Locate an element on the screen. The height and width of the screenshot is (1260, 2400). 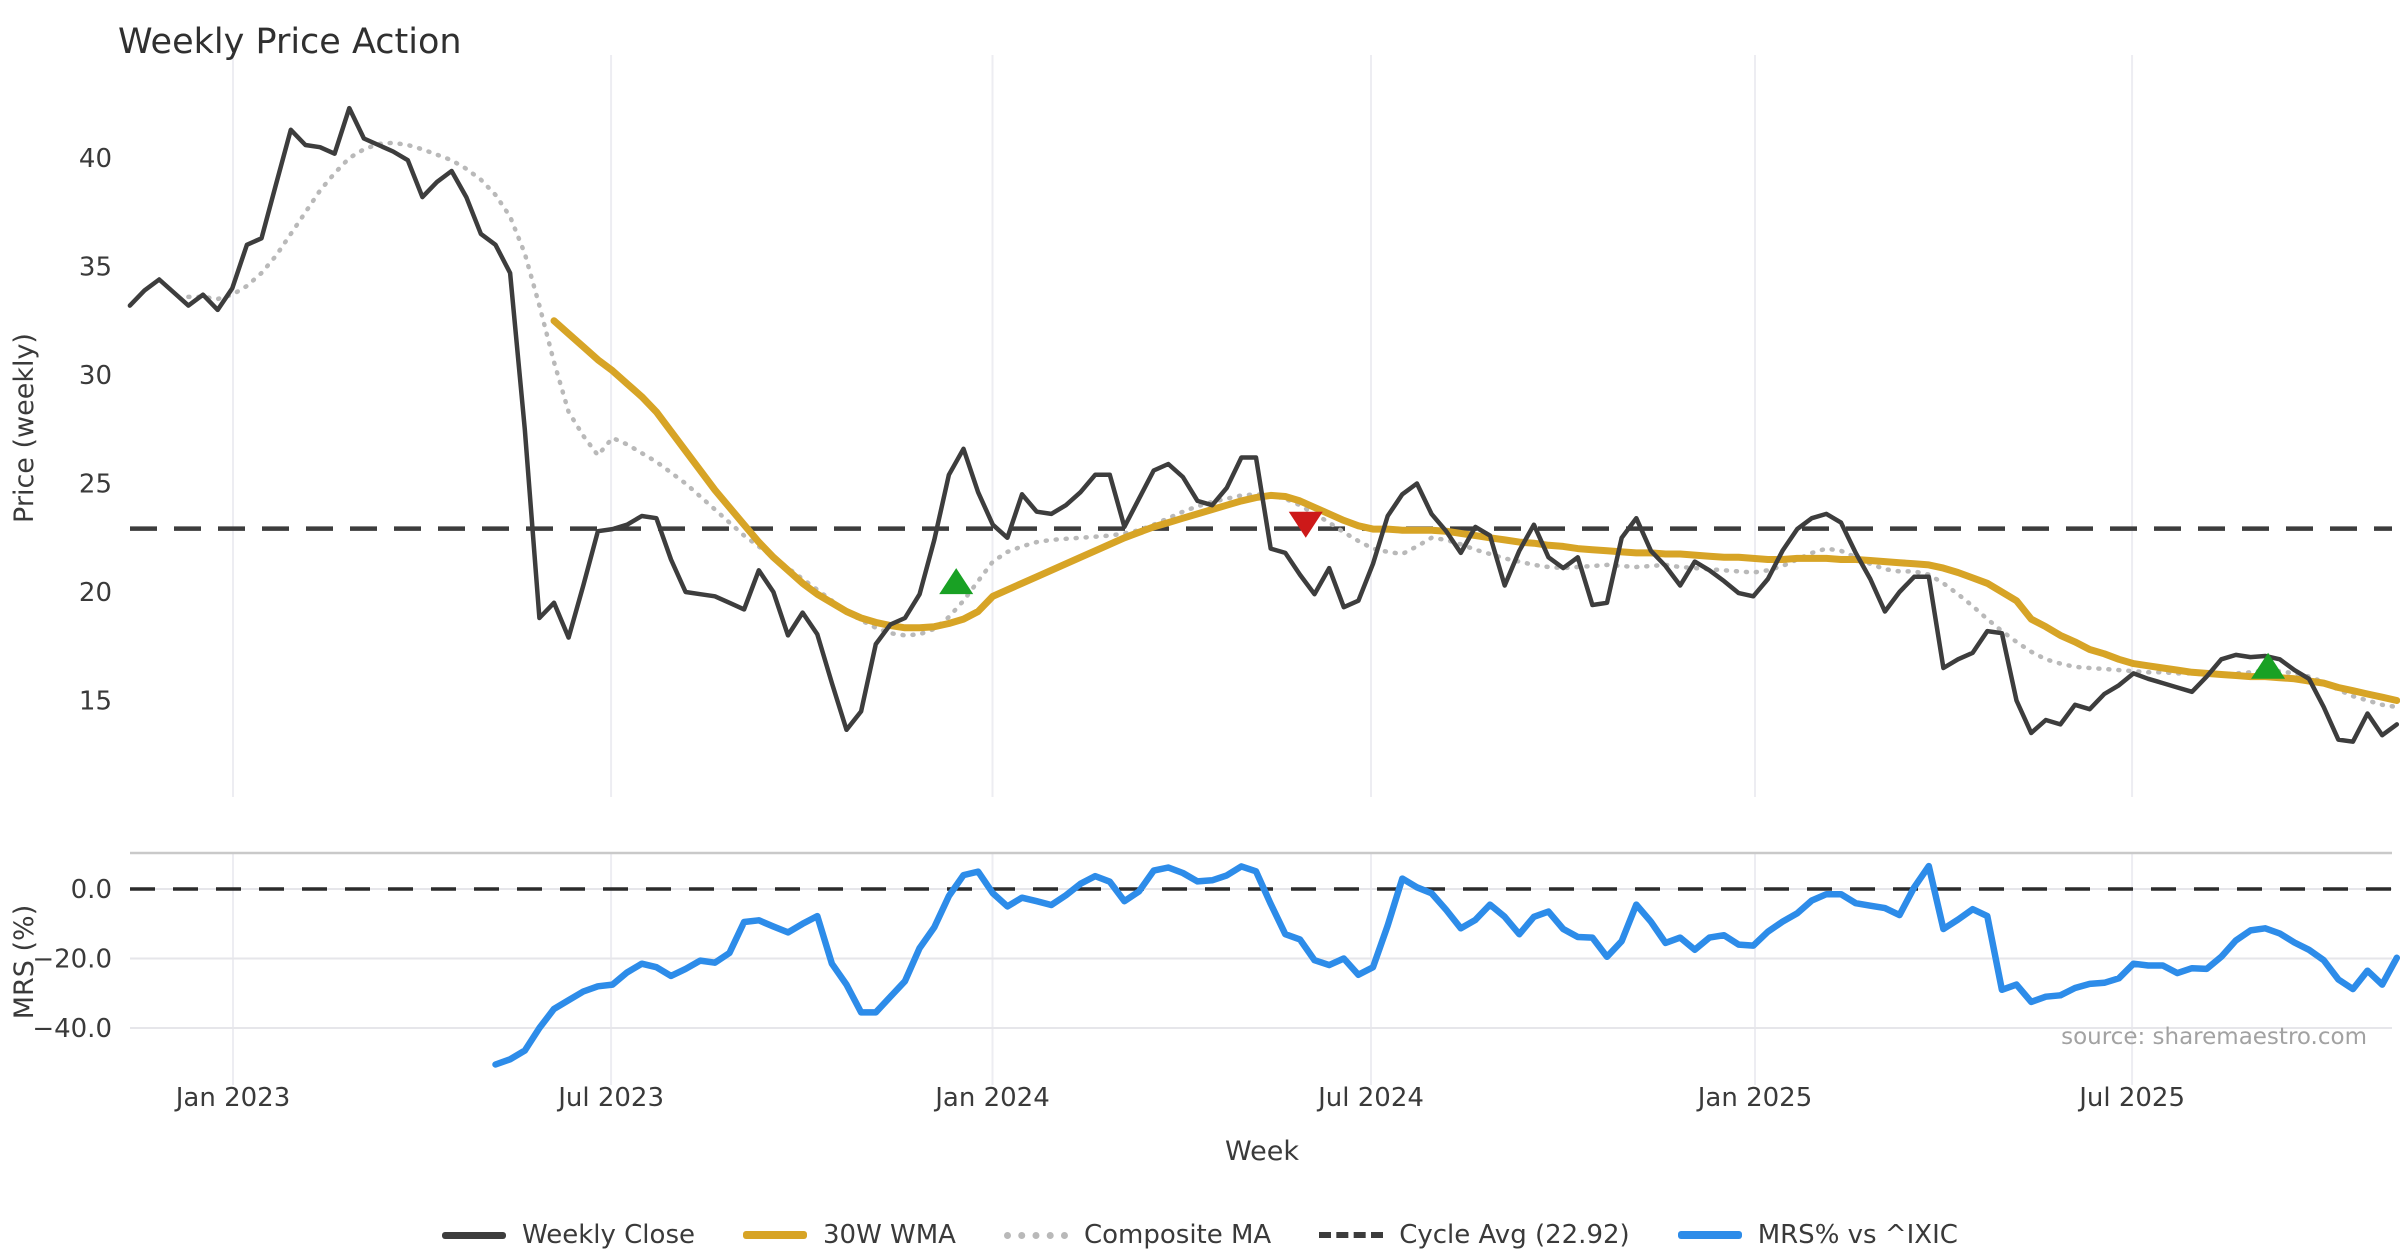
legend-swatch-blue-line-icon is located at coordinates (1709, 1235).